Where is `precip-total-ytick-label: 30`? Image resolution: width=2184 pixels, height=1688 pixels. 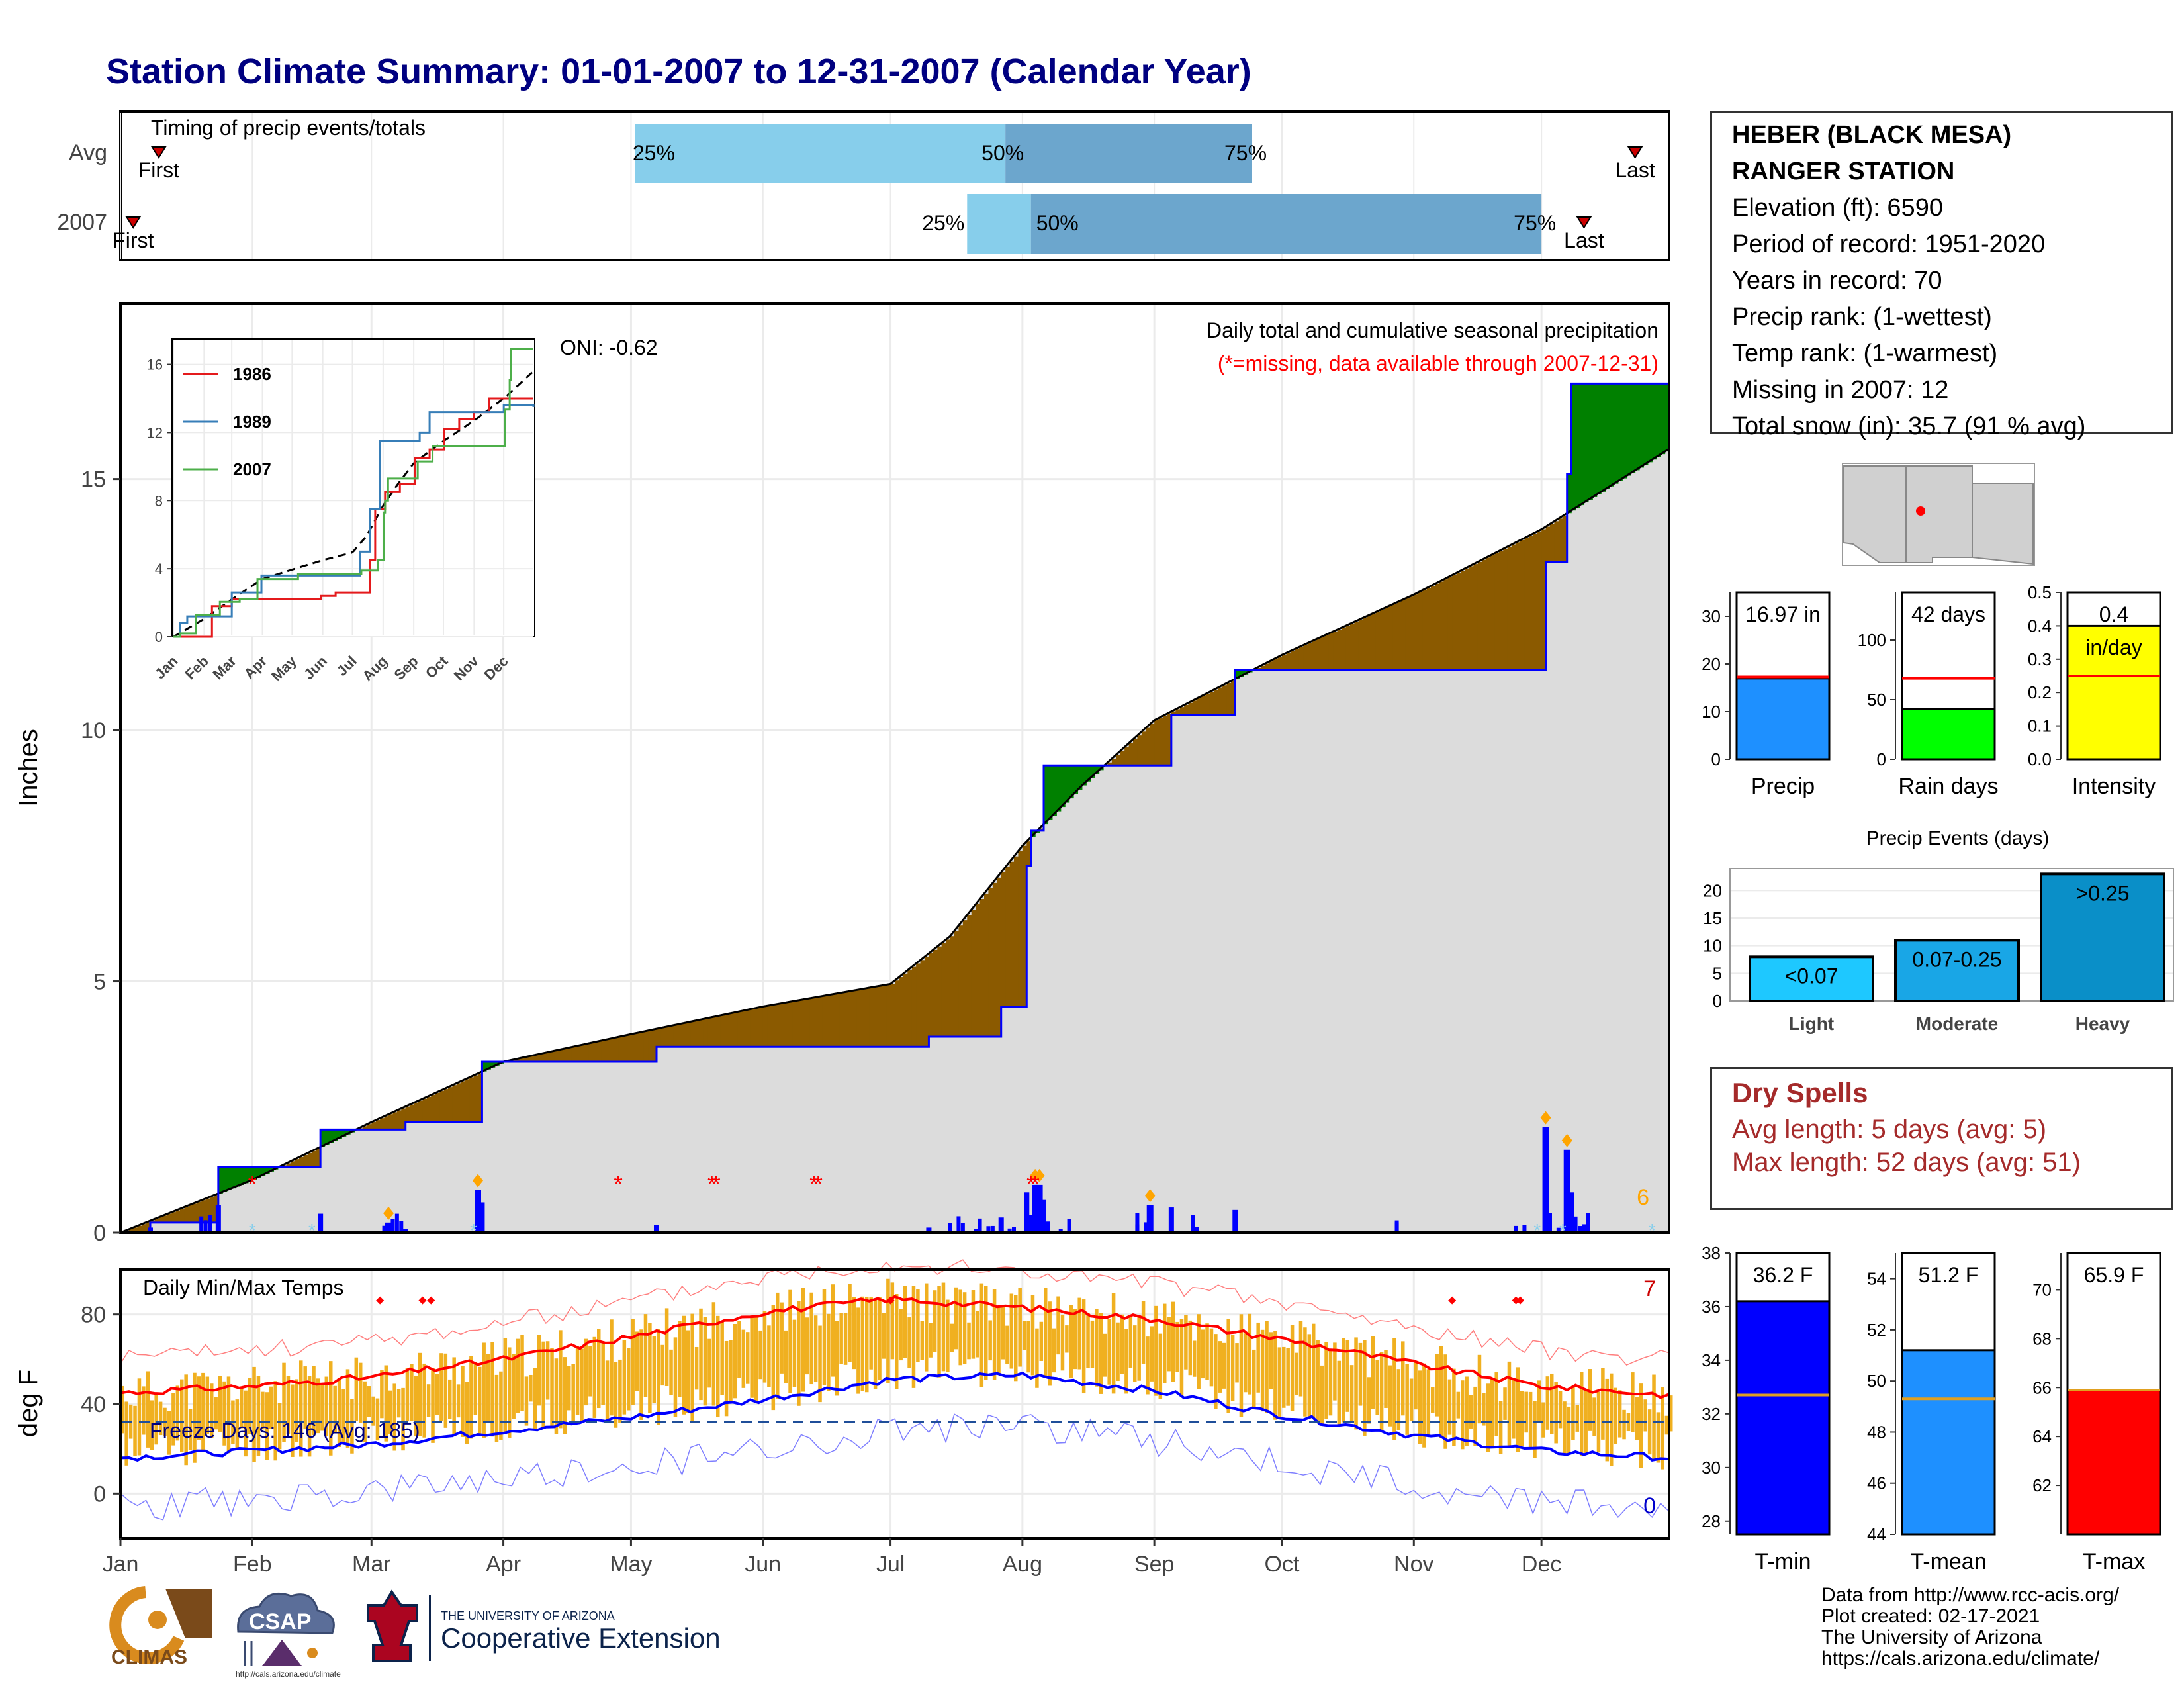
precip-total-ytick-label: 30 is located at coordinates (1712, 616).